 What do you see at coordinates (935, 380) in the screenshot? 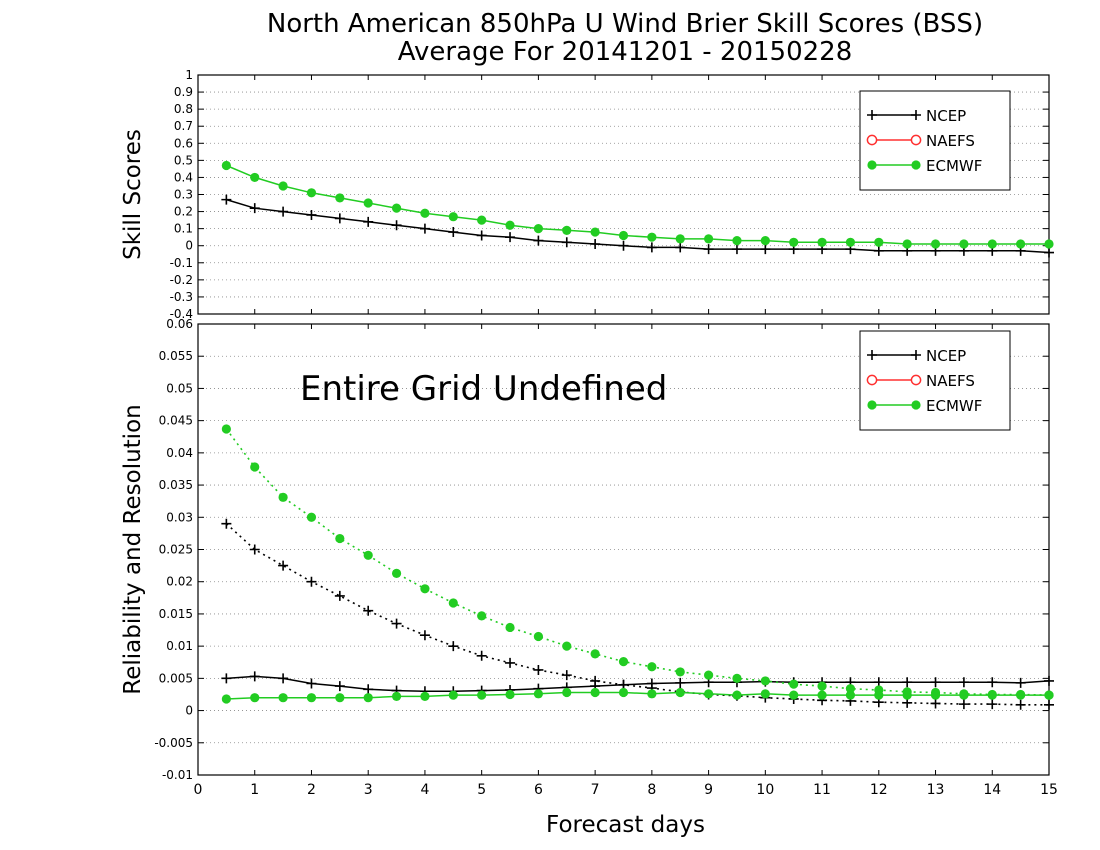
I see `legend: NCEP NAEFS ECMWF` at bounding box center [935, 380].